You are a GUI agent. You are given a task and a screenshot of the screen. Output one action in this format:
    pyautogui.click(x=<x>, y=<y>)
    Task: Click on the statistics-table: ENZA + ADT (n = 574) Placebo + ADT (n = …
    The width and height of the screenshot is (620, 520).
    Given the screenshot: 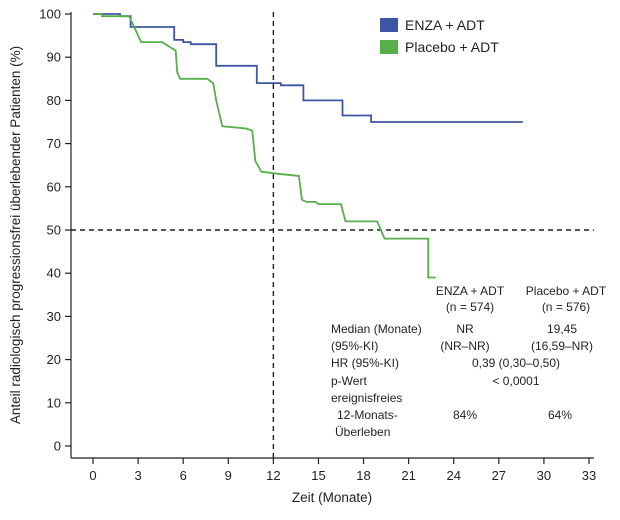 What is the action you would take?
    pyautogui.click(x=469, y=361)
    